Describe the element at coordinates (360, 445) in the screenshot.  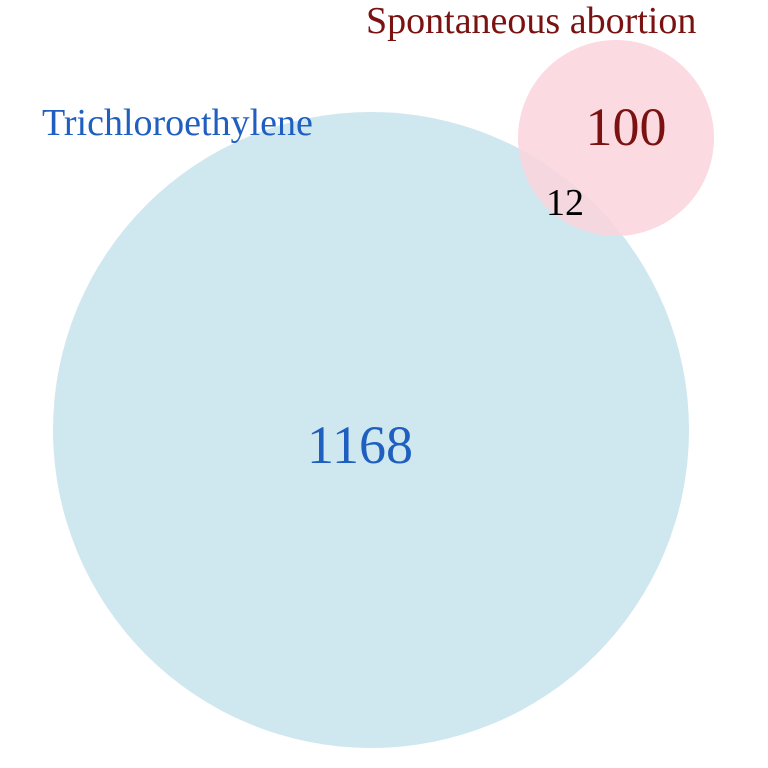
I see `count-trichloroethylene-only: 1168` at that location.